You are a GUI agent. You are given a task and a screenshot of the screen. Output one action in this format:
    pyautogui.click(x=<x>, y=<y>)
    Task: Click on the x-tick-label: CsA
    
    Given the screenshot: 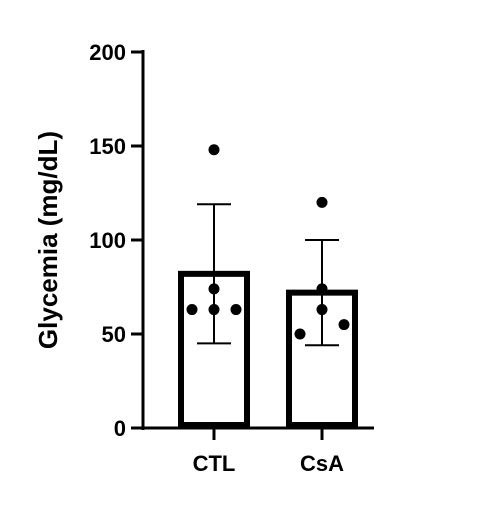 What is the action you would take?
    pyautogui.click(x=322, y=463)
    